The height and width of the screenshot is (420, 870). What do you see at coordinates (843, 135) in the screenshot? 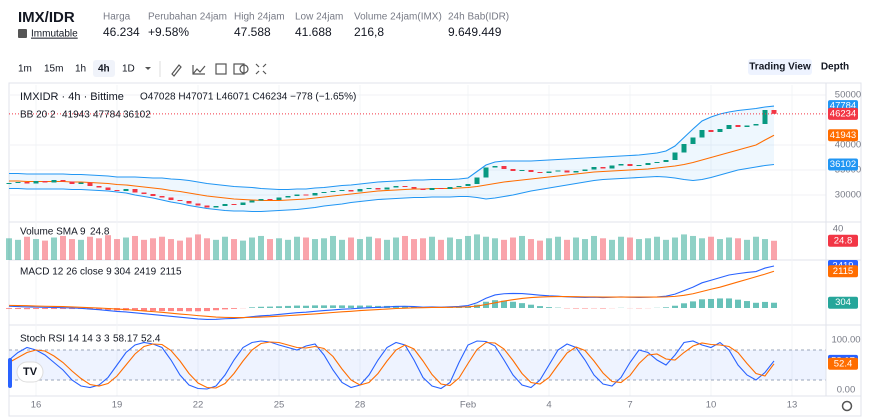
I see `price-badge-label: 41943` at bounding box center [843, 135].